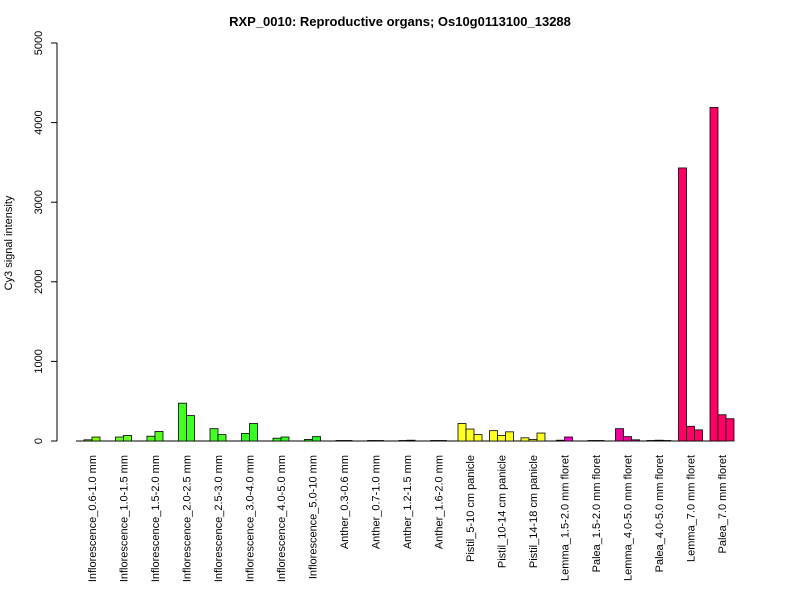 The width and height of the screenshot is (800, 600). What do you see at coordinates (534, 511) in the screenshot?
I see `x-tick-label: Pistil_14-18 cm panicle` at bounding box center [534, 511].